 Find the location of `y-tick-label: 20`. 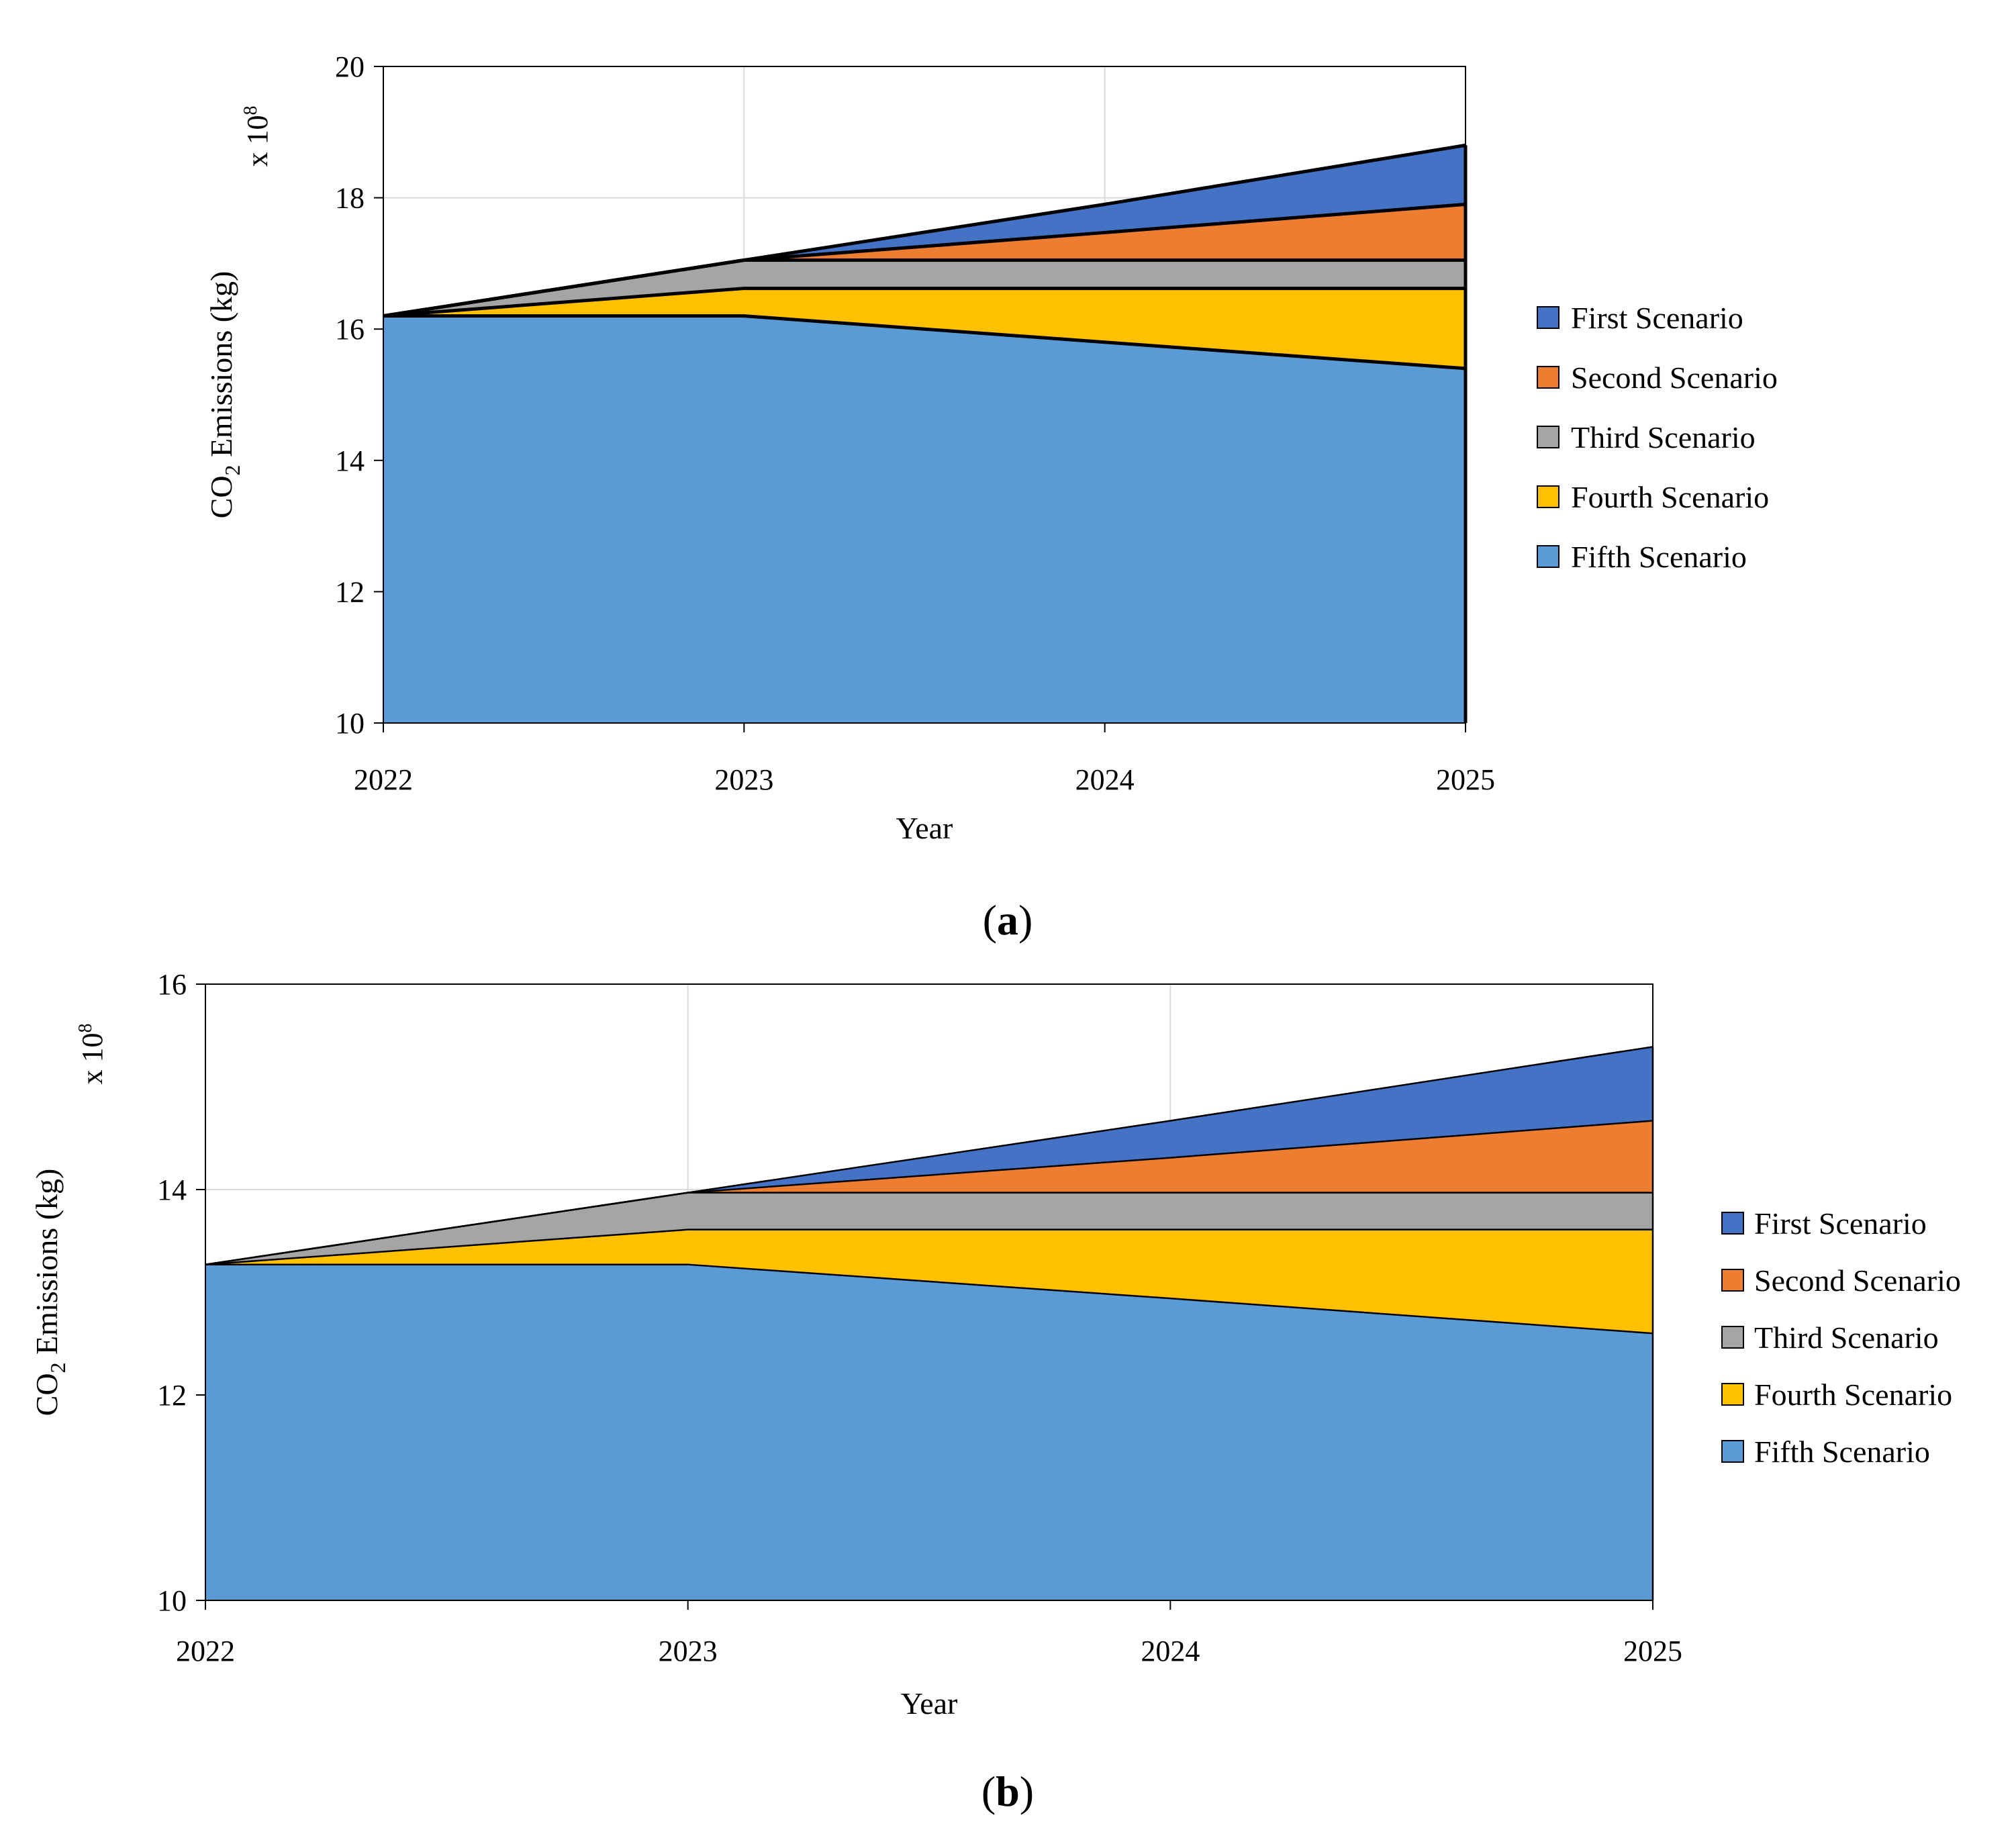

y-tick-label: 20 is located at coordinates (350, 66).